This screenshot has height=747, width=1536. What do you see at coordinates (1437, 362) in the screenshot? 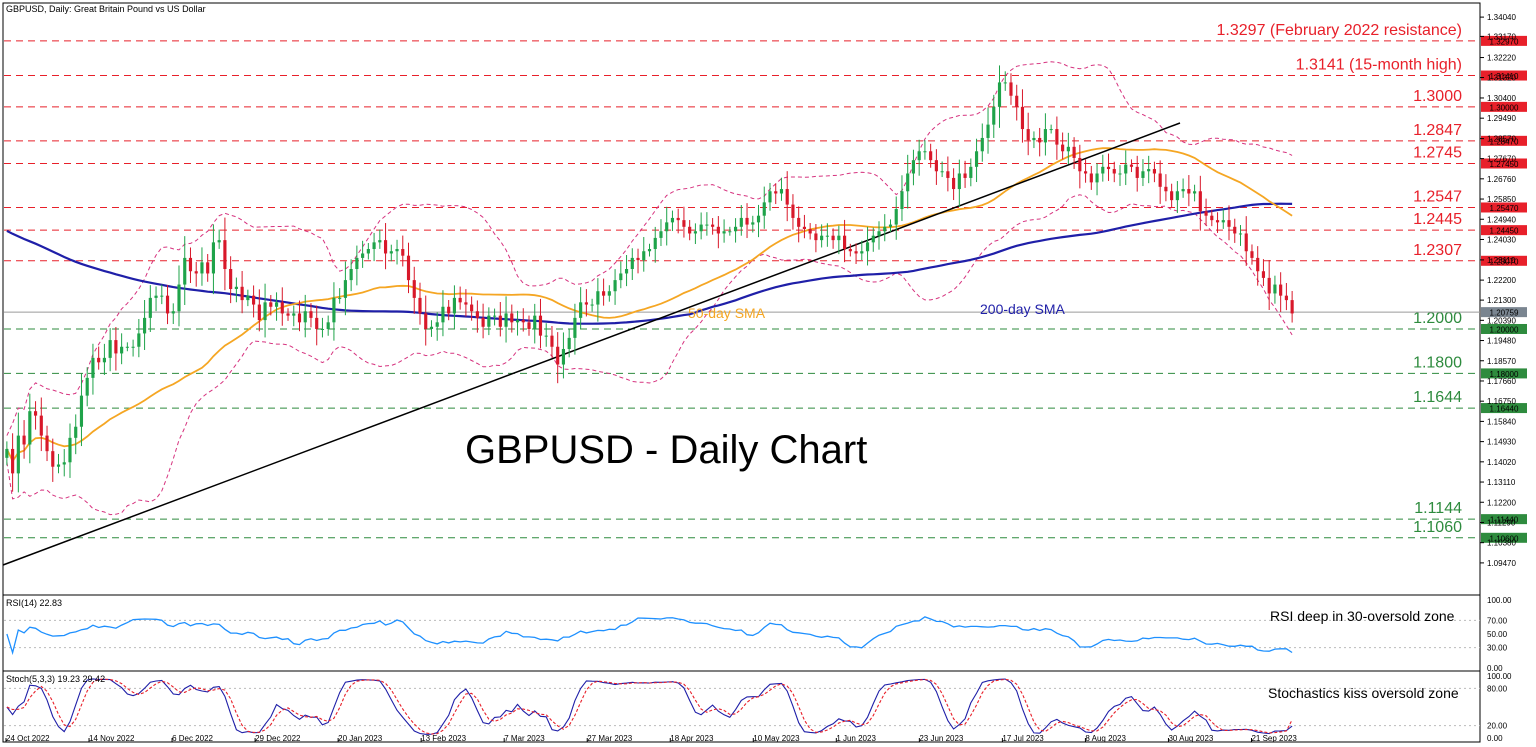
I see `level-label: 1.1800` at bounding box center [1437, 362].